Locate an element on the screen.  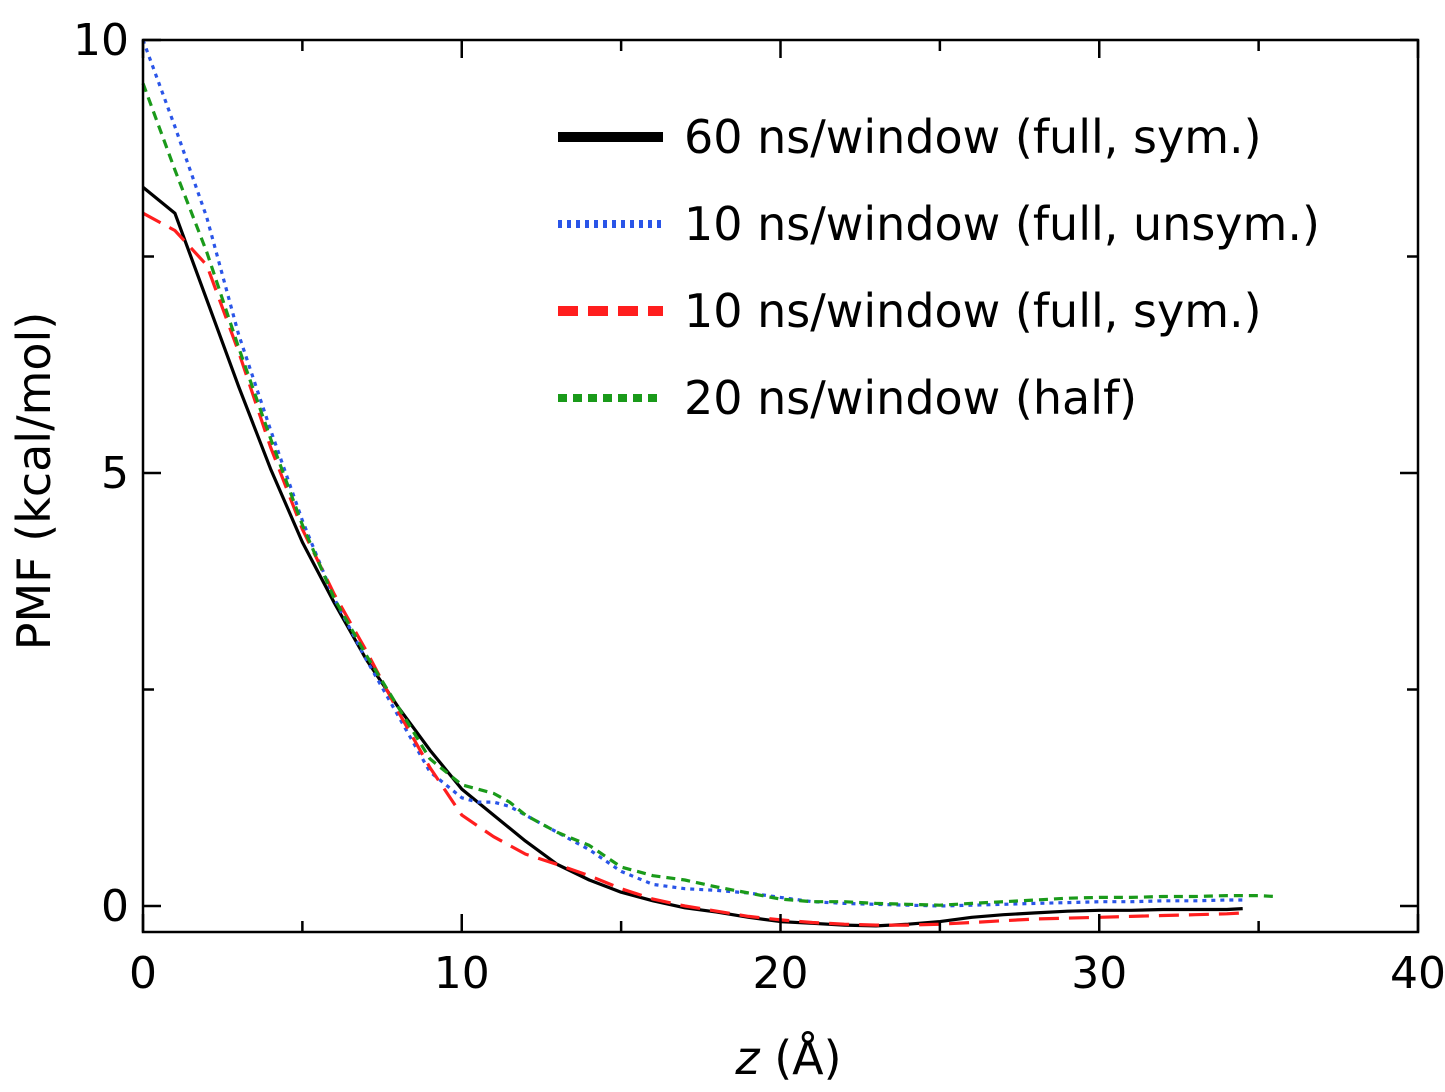
legend-label: 20 ns/window (half) is located at coordinates (910, 398).